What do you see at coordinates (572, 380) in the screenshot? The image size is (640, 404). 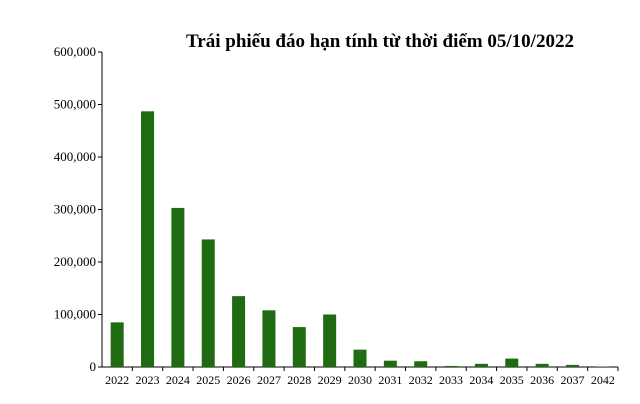 I see `x-tick-label: 2037` at bounding box center [572, 380].